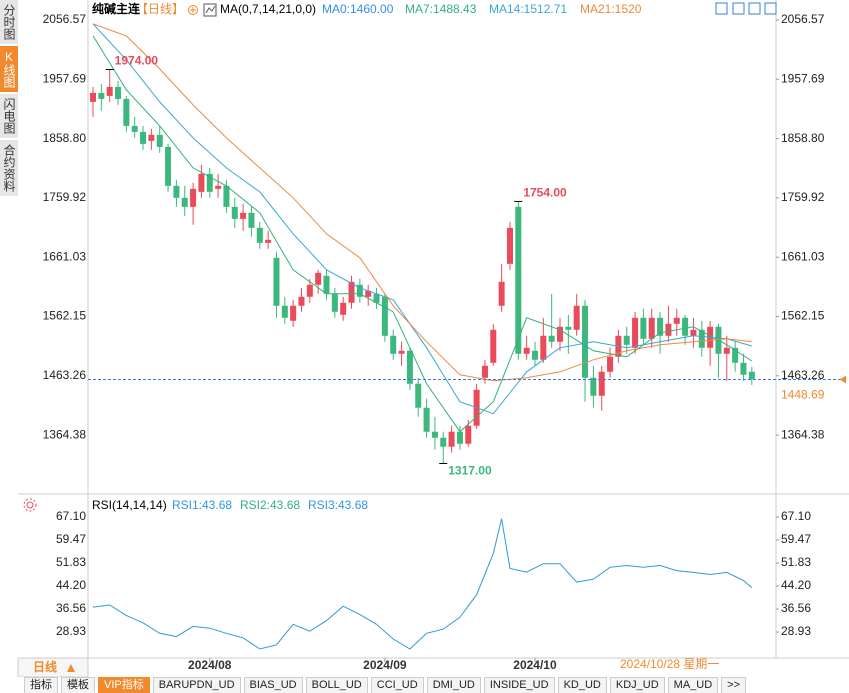 Image resolution: width=849 pixels, height=693 pixels. What do you see at coordinates (116, 8) in the screenshot?
I see `chart-title: 纯碱主连` at bounding box center [116, 8].